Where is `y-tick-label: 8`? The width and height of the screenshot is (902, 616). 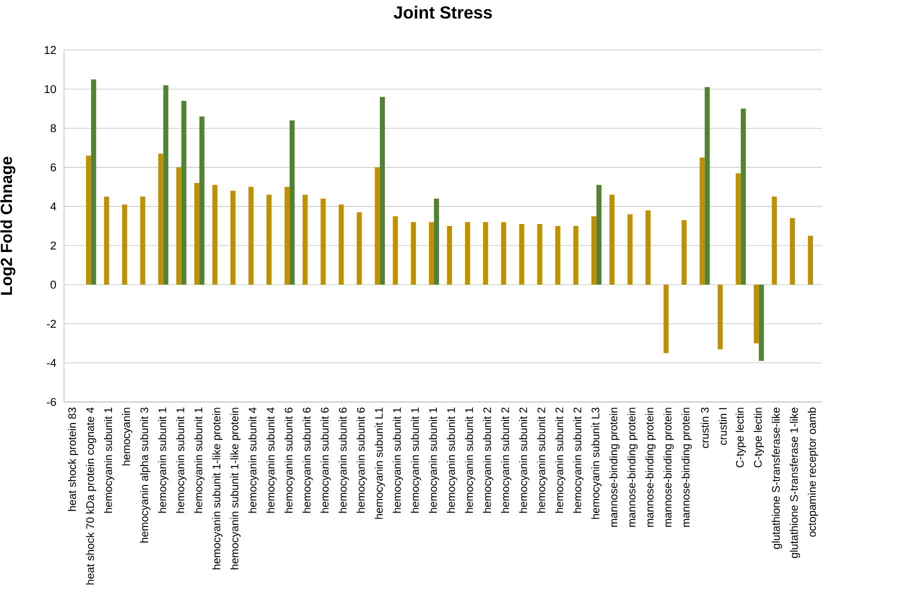
y-tick-label: 8 is located at coordinates (53, 128).